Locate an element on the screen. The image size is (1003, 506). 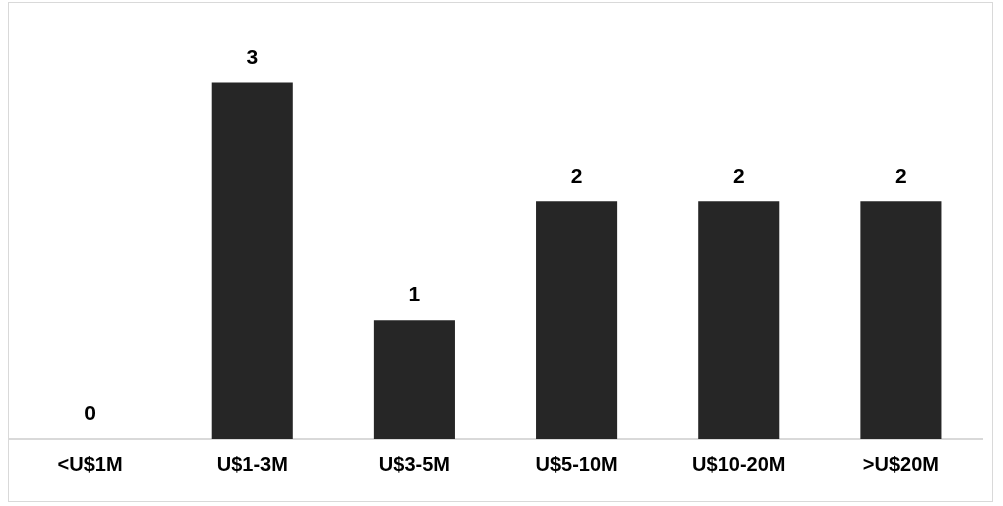
data-label: 0 is located at coordinates (90, 413).